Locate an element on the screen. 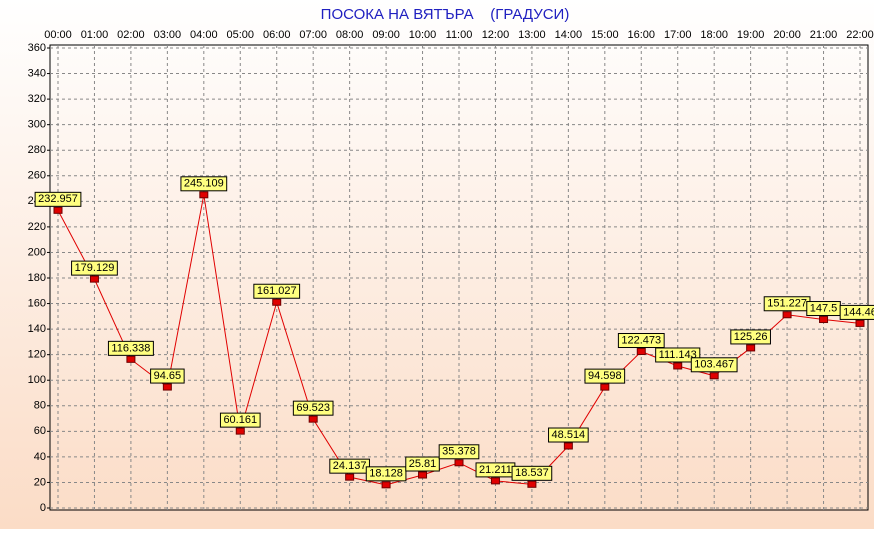 The width and height of the screenshot is (874, 534). y-tick-label: 300 is located at coordinates (37, 125).